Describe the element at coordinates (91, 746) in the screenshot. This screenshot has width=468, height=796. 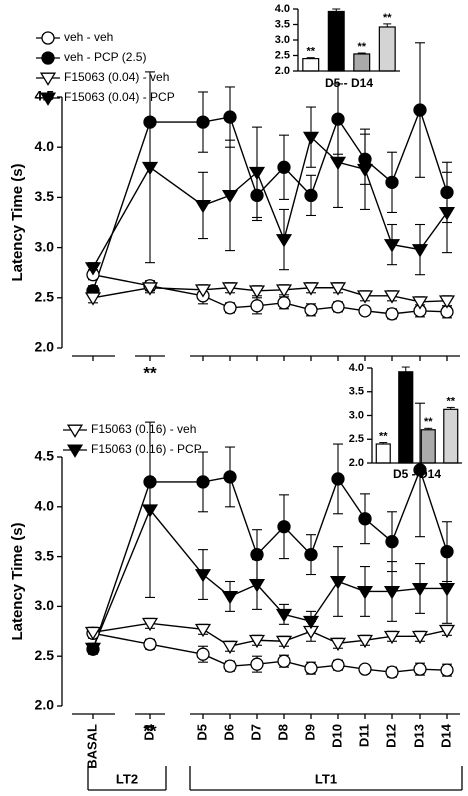
I see `x-tick-label: BASAL` at that location.